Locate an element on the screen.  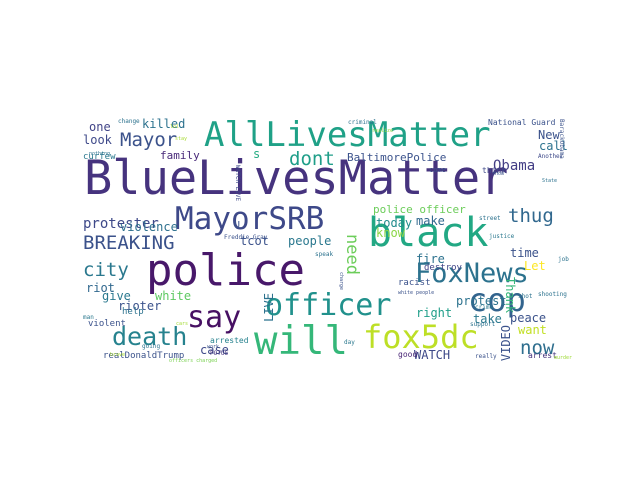
word: work is located at coordinates (213, 347).